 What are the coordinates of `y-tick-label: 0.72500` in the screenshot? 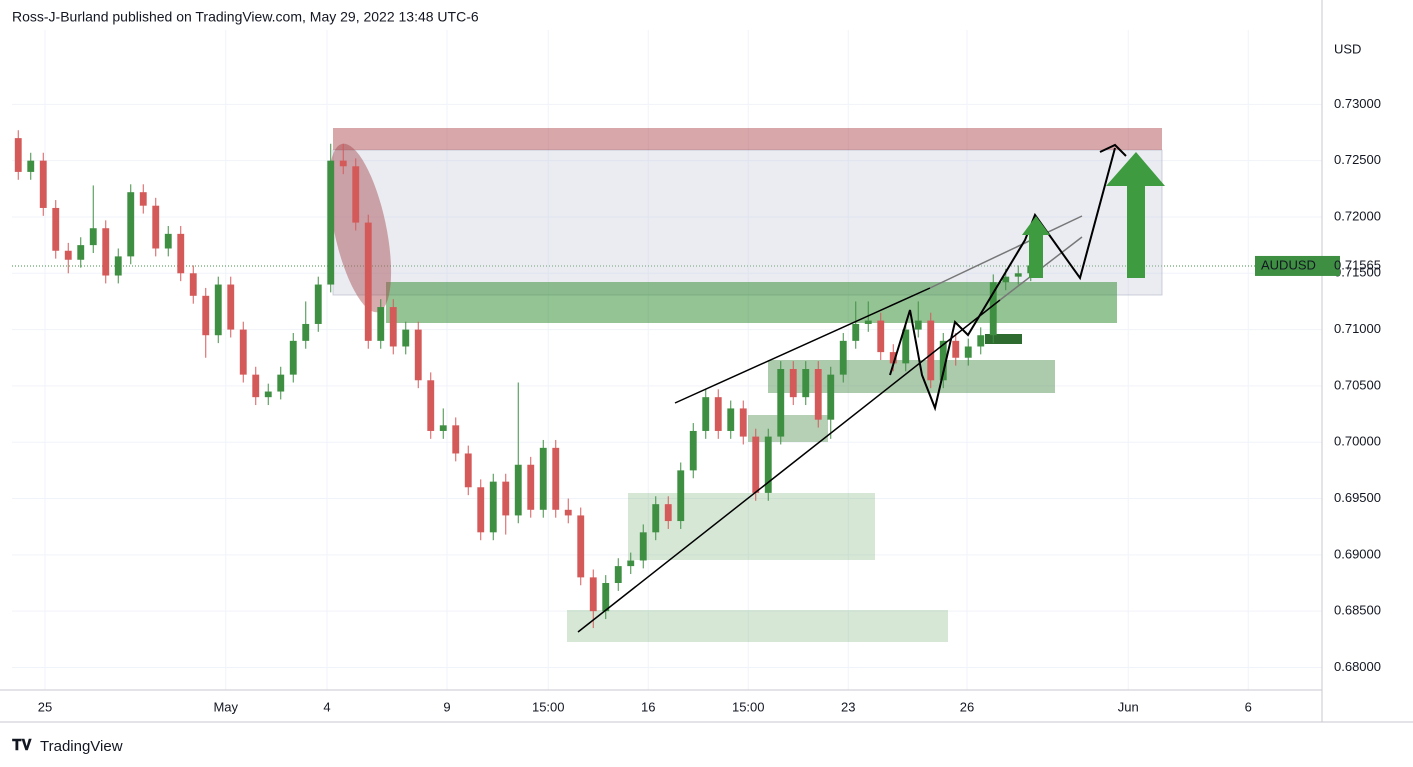 It's located at (1357, 159).